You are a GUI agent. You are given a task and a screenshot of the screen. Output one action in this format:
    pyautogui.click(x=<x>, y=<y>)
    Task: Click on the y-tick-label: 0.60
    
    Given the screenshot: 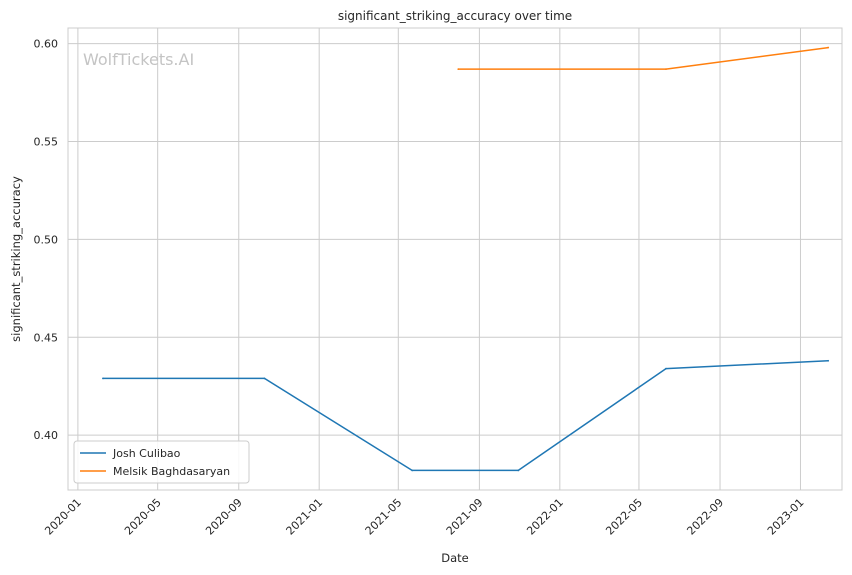 What is the action you would take?
    pyautogui.click(x=46, y=44)
    